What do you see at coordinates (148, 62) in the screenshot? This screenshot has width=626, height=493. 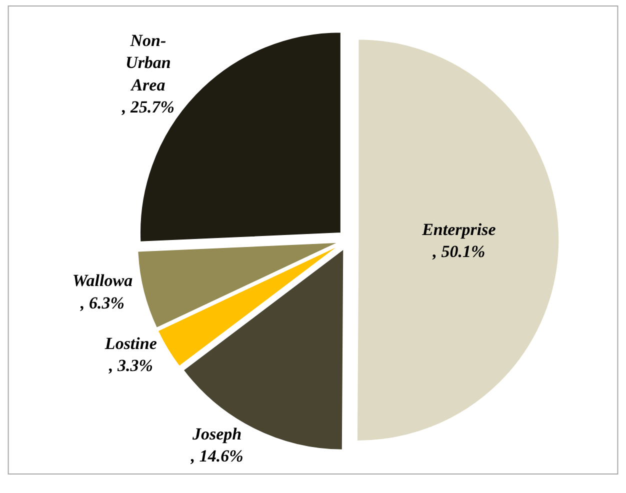 I see `slice-label: Non-Urban Area` at bounding box center [148, 62].